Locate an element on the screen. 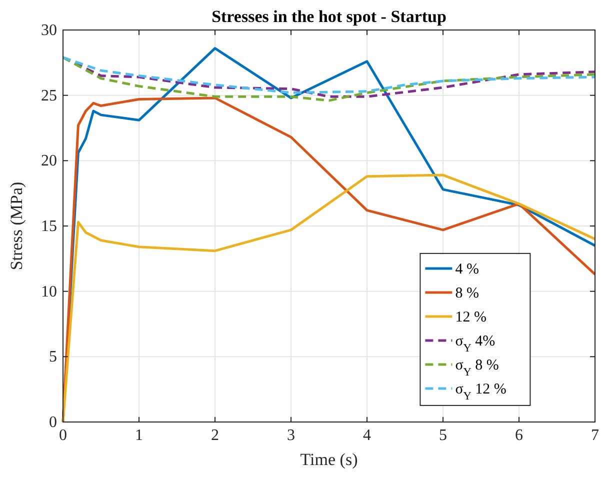  x-tick-label: 6 is located at coordinates (519, 435).